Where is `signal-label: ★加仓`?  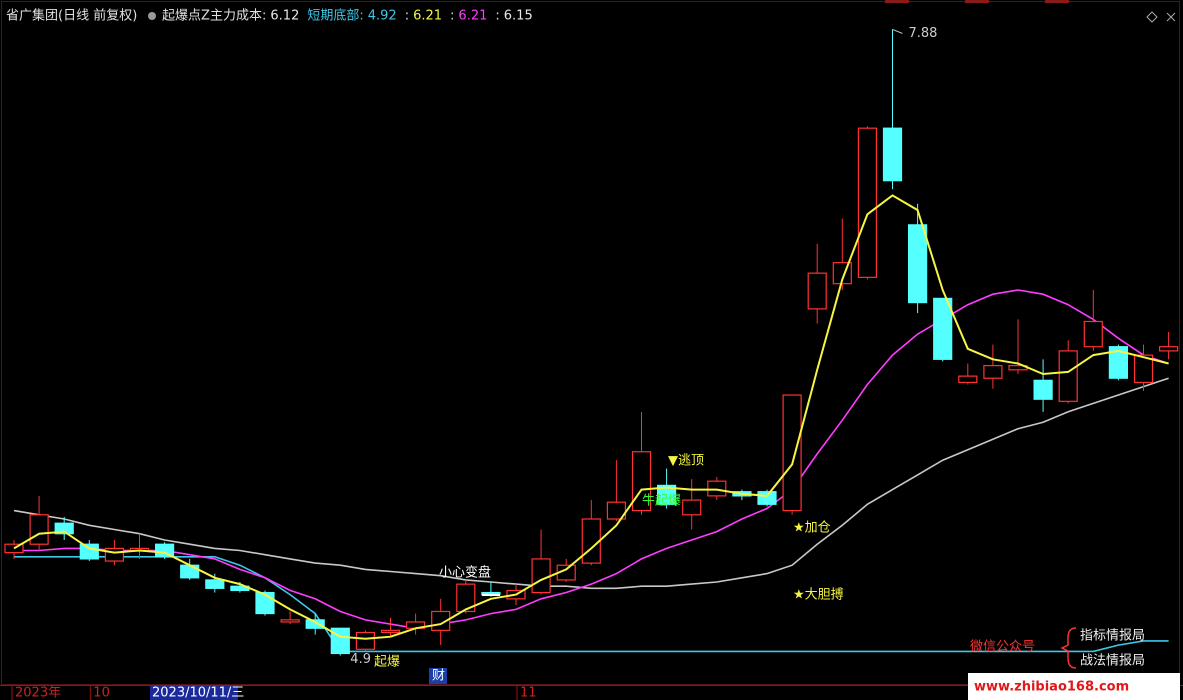 signal-label: ★加仓 is located at coordinates (812, 528).